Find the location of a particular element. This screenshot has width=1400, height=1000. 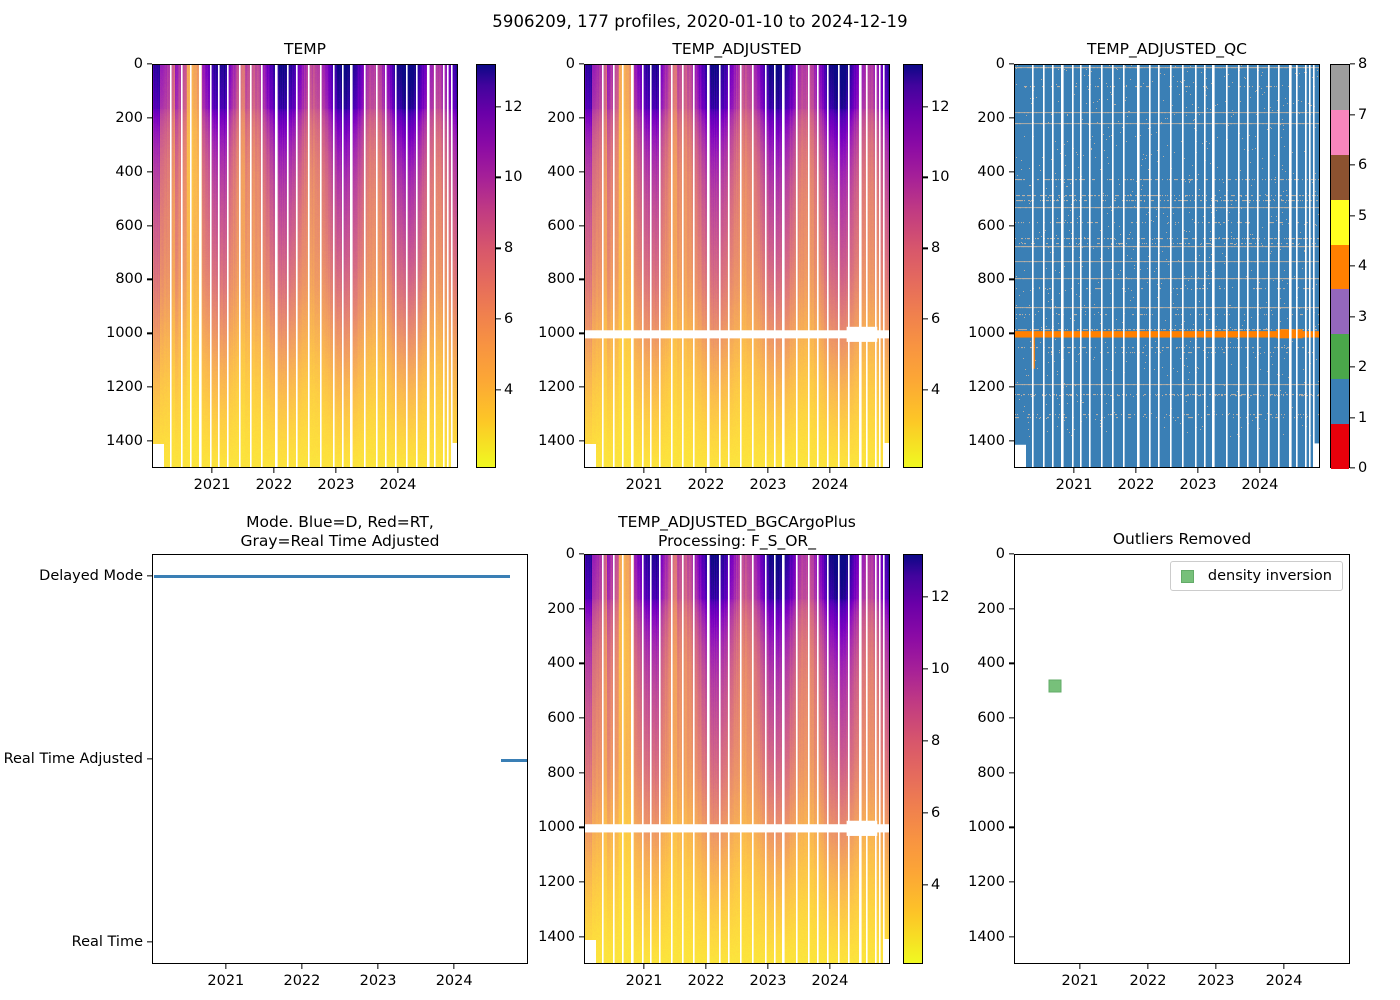

colorbar-tick-label: 1 is located at coordinates (1363, 417).